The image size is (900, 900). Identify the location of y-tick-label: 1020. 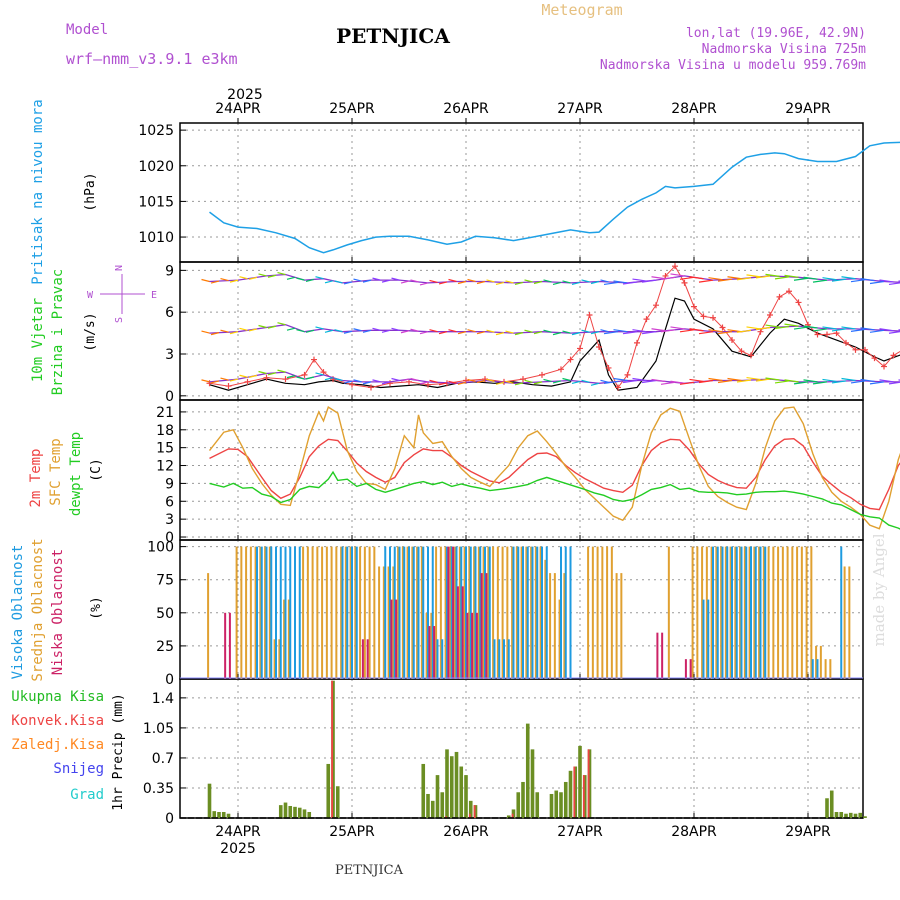
(156, 167).